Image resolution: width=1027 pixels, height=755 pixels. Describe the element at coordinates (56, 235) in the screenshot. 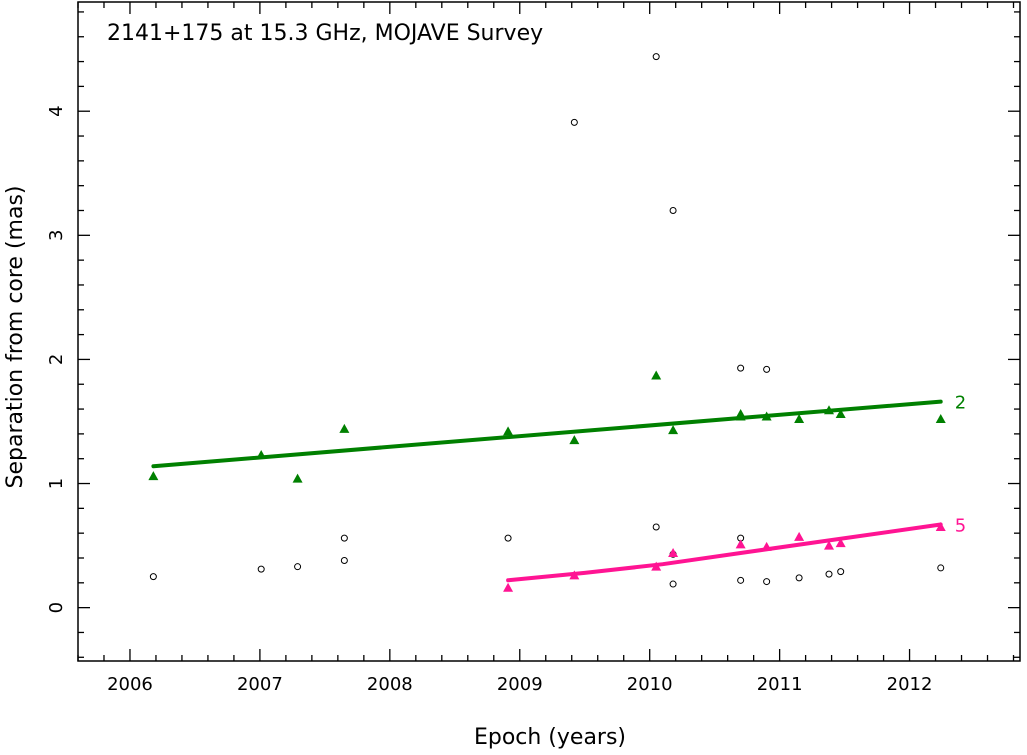

I see `y-tick-label: 3` at that location.